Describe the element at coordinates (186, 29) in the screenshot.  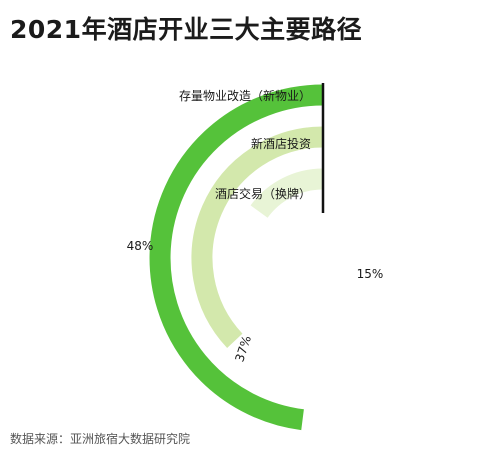
I see `chart-title: 2021年酒店开业三大主要路径` at that location.